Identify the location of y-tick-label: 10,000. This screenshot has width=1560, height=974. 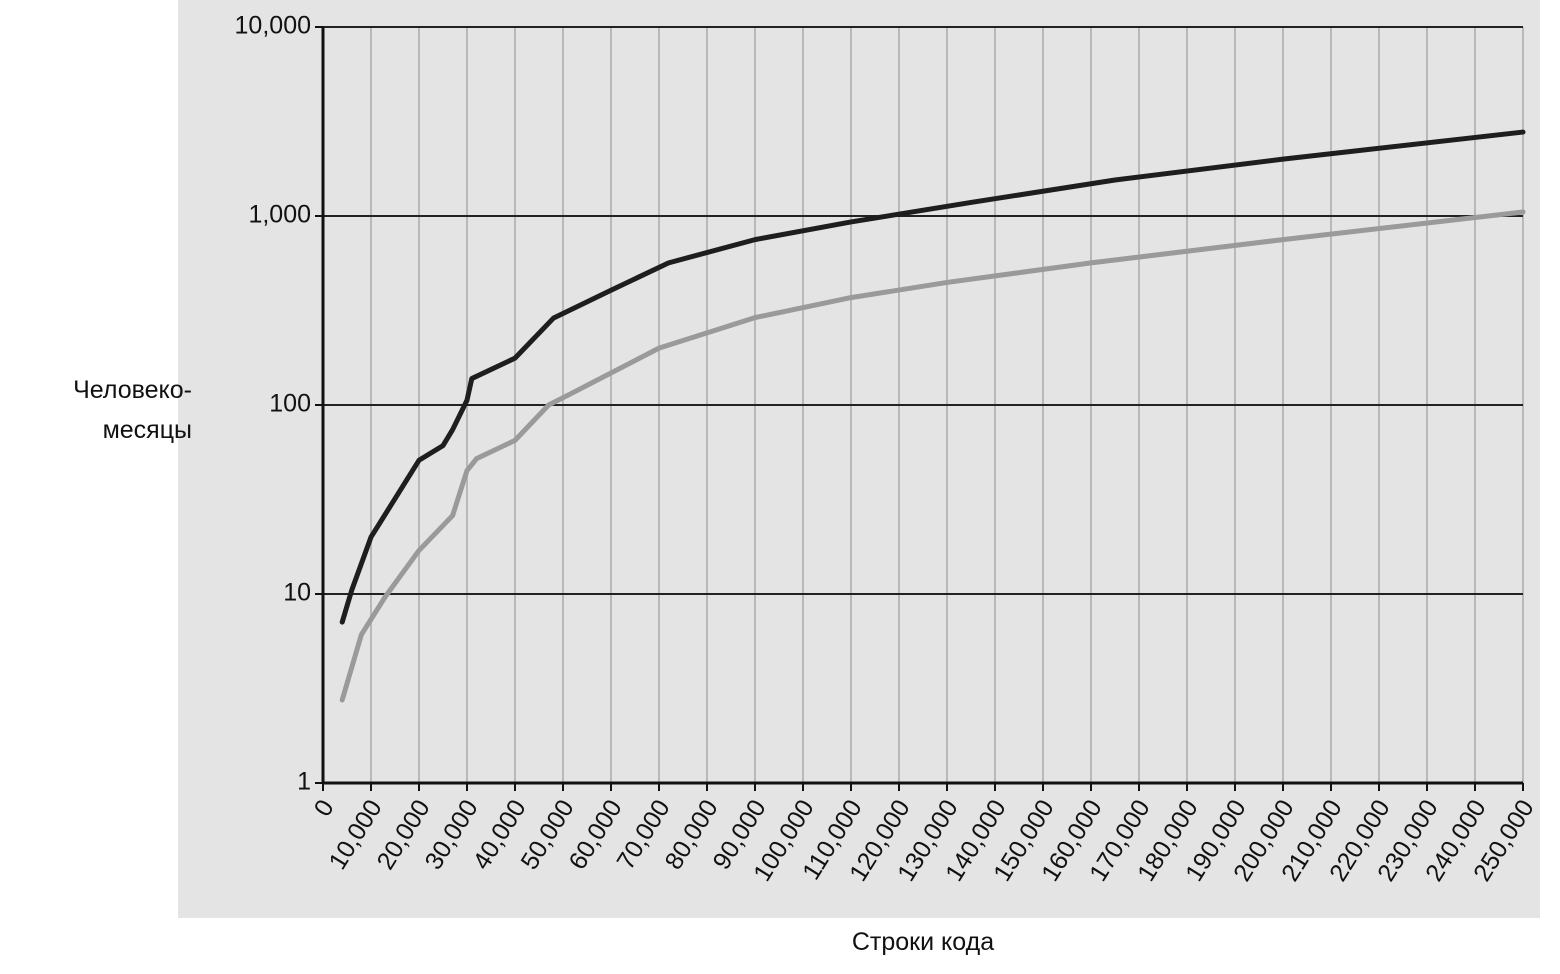
(273, 26).